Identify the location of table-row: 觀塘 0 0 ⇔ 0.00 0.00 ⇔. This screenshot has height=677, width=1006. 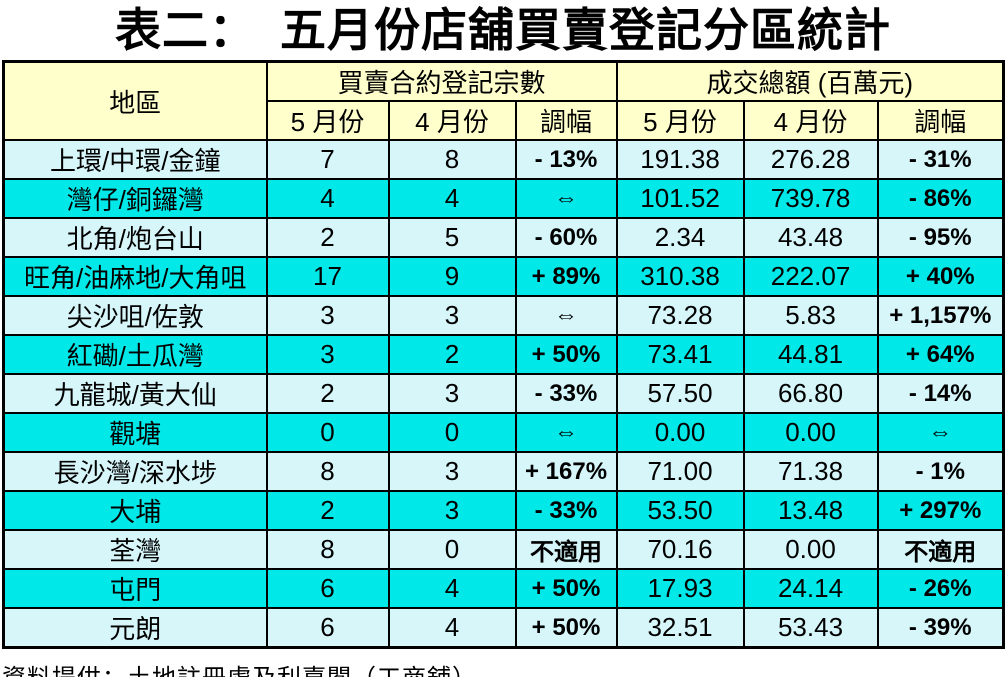
(503, 432).